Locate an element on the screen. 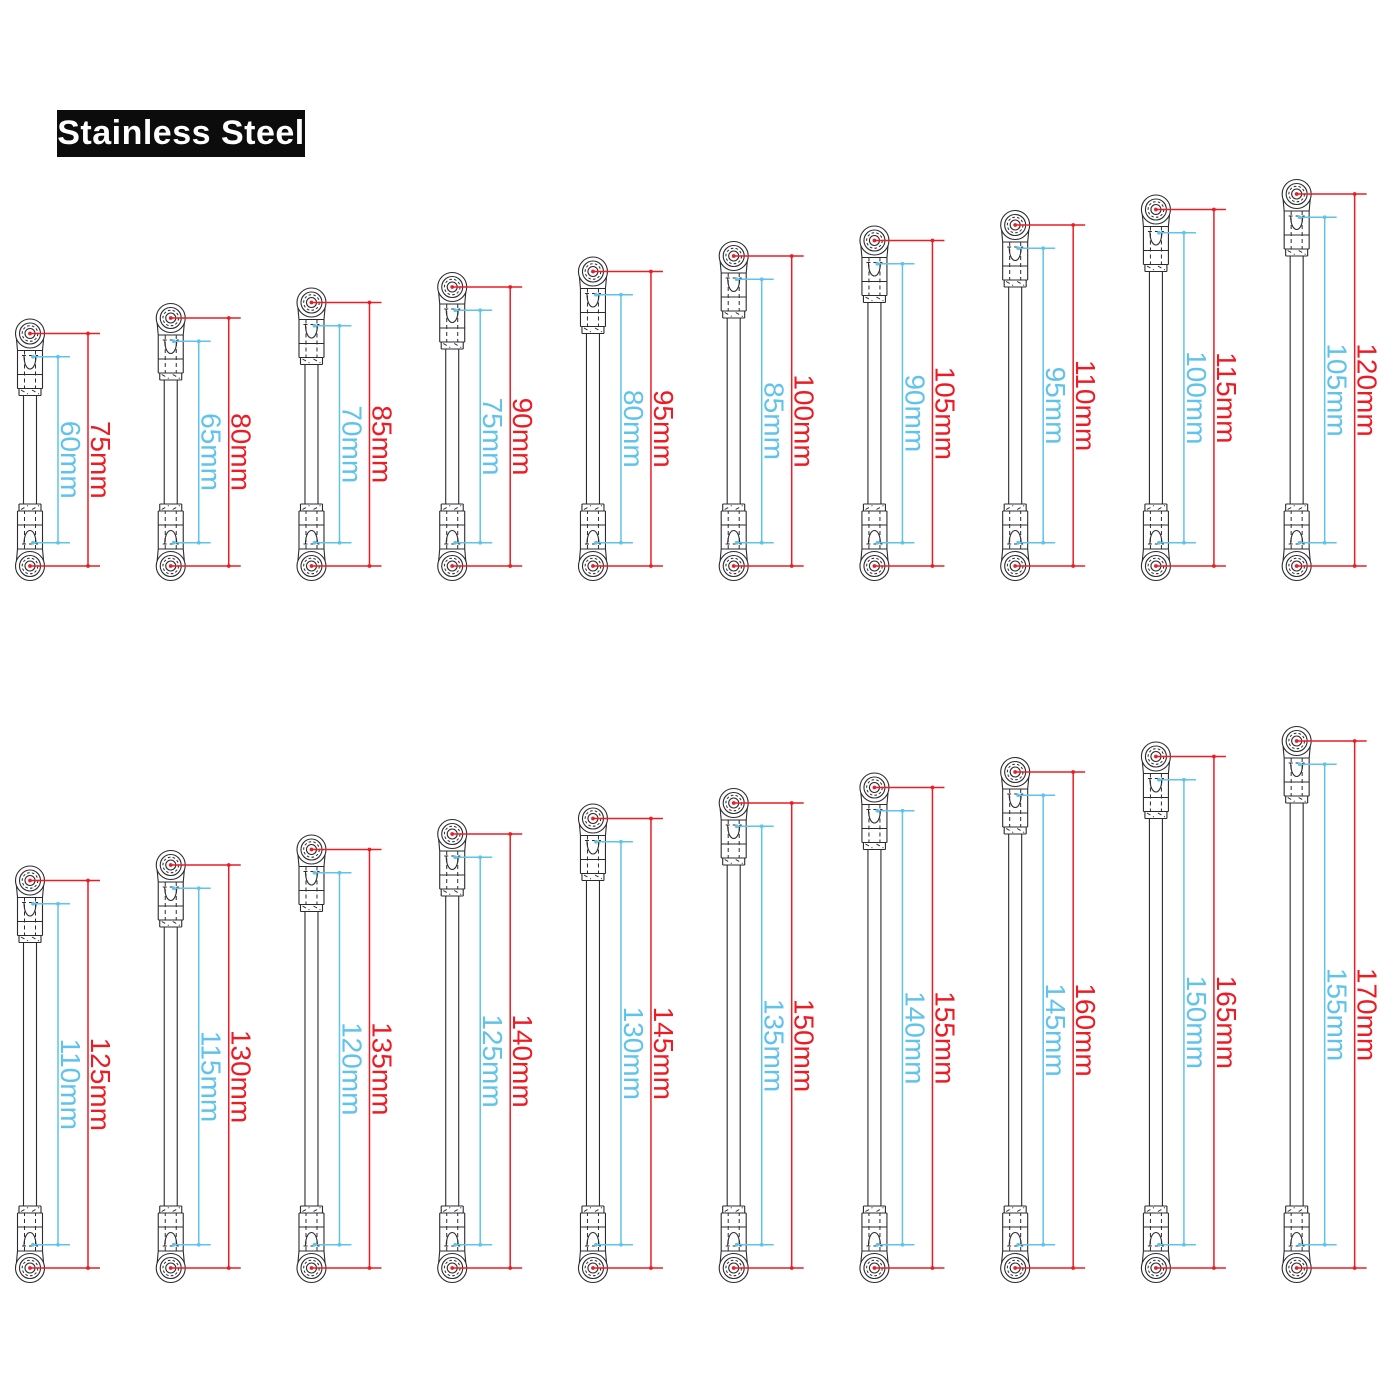  overall-dimension-label: 160mm is located at coordinates (1085, 1029).